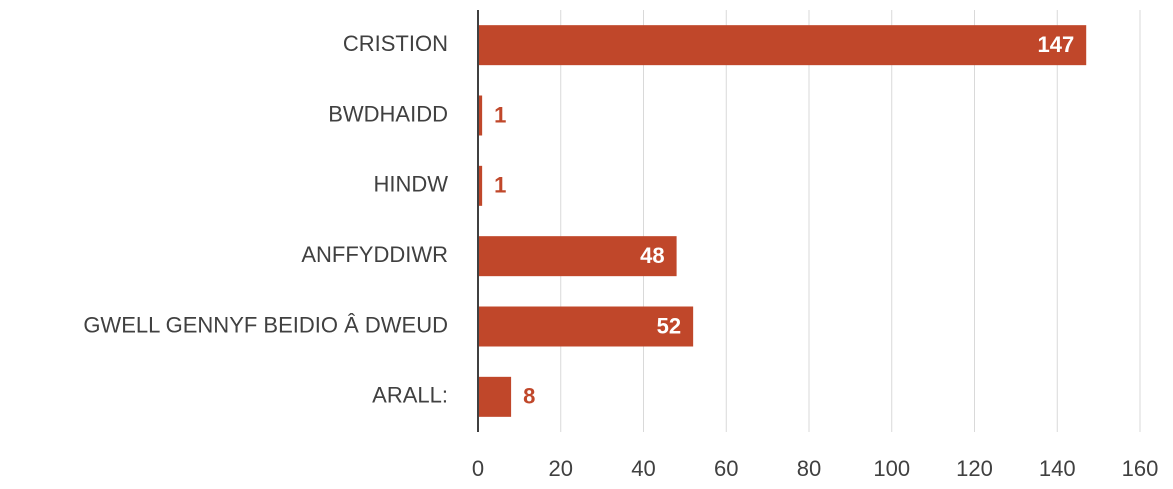 The image size is (1173, 489). Describe the element at coordinates (265, 324) in the screenshot. I see `y-tick-label: GWELL GENNYF BEIDIO Â DWEUD` at that location.